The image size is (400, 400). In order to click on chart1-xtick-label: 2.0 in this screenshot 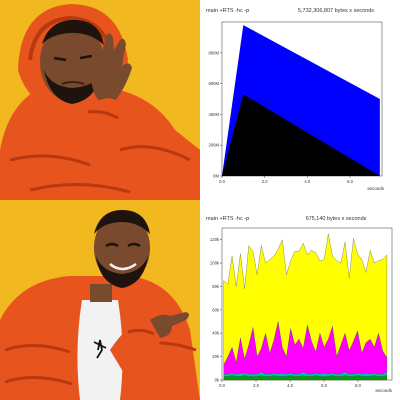, I will do `click(265, 181)`.